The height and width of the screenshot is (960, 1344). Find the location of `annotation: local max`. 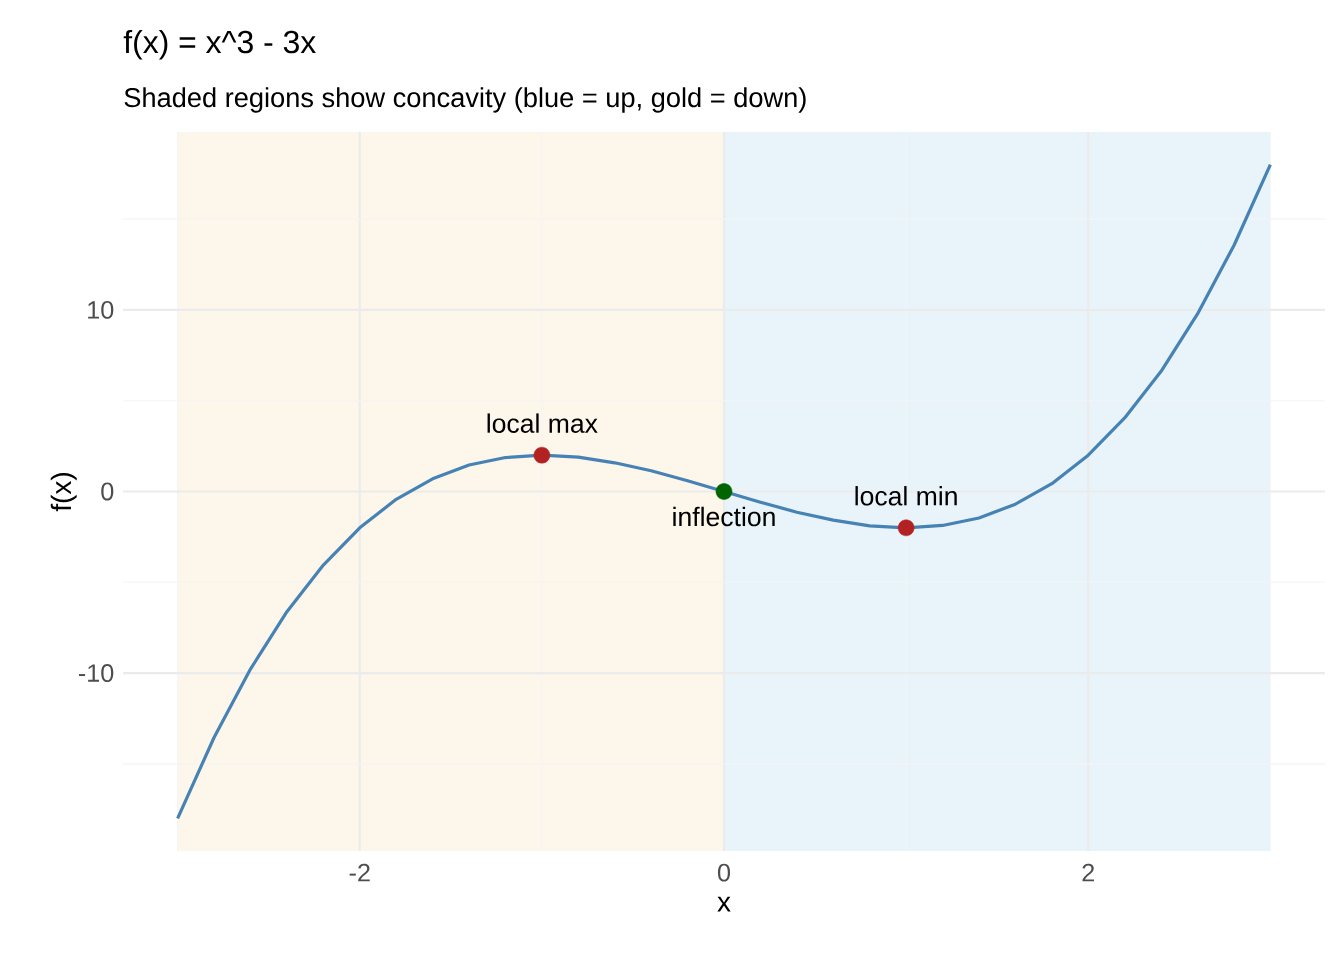

annotation: local max is located at coordinates (542, 423).